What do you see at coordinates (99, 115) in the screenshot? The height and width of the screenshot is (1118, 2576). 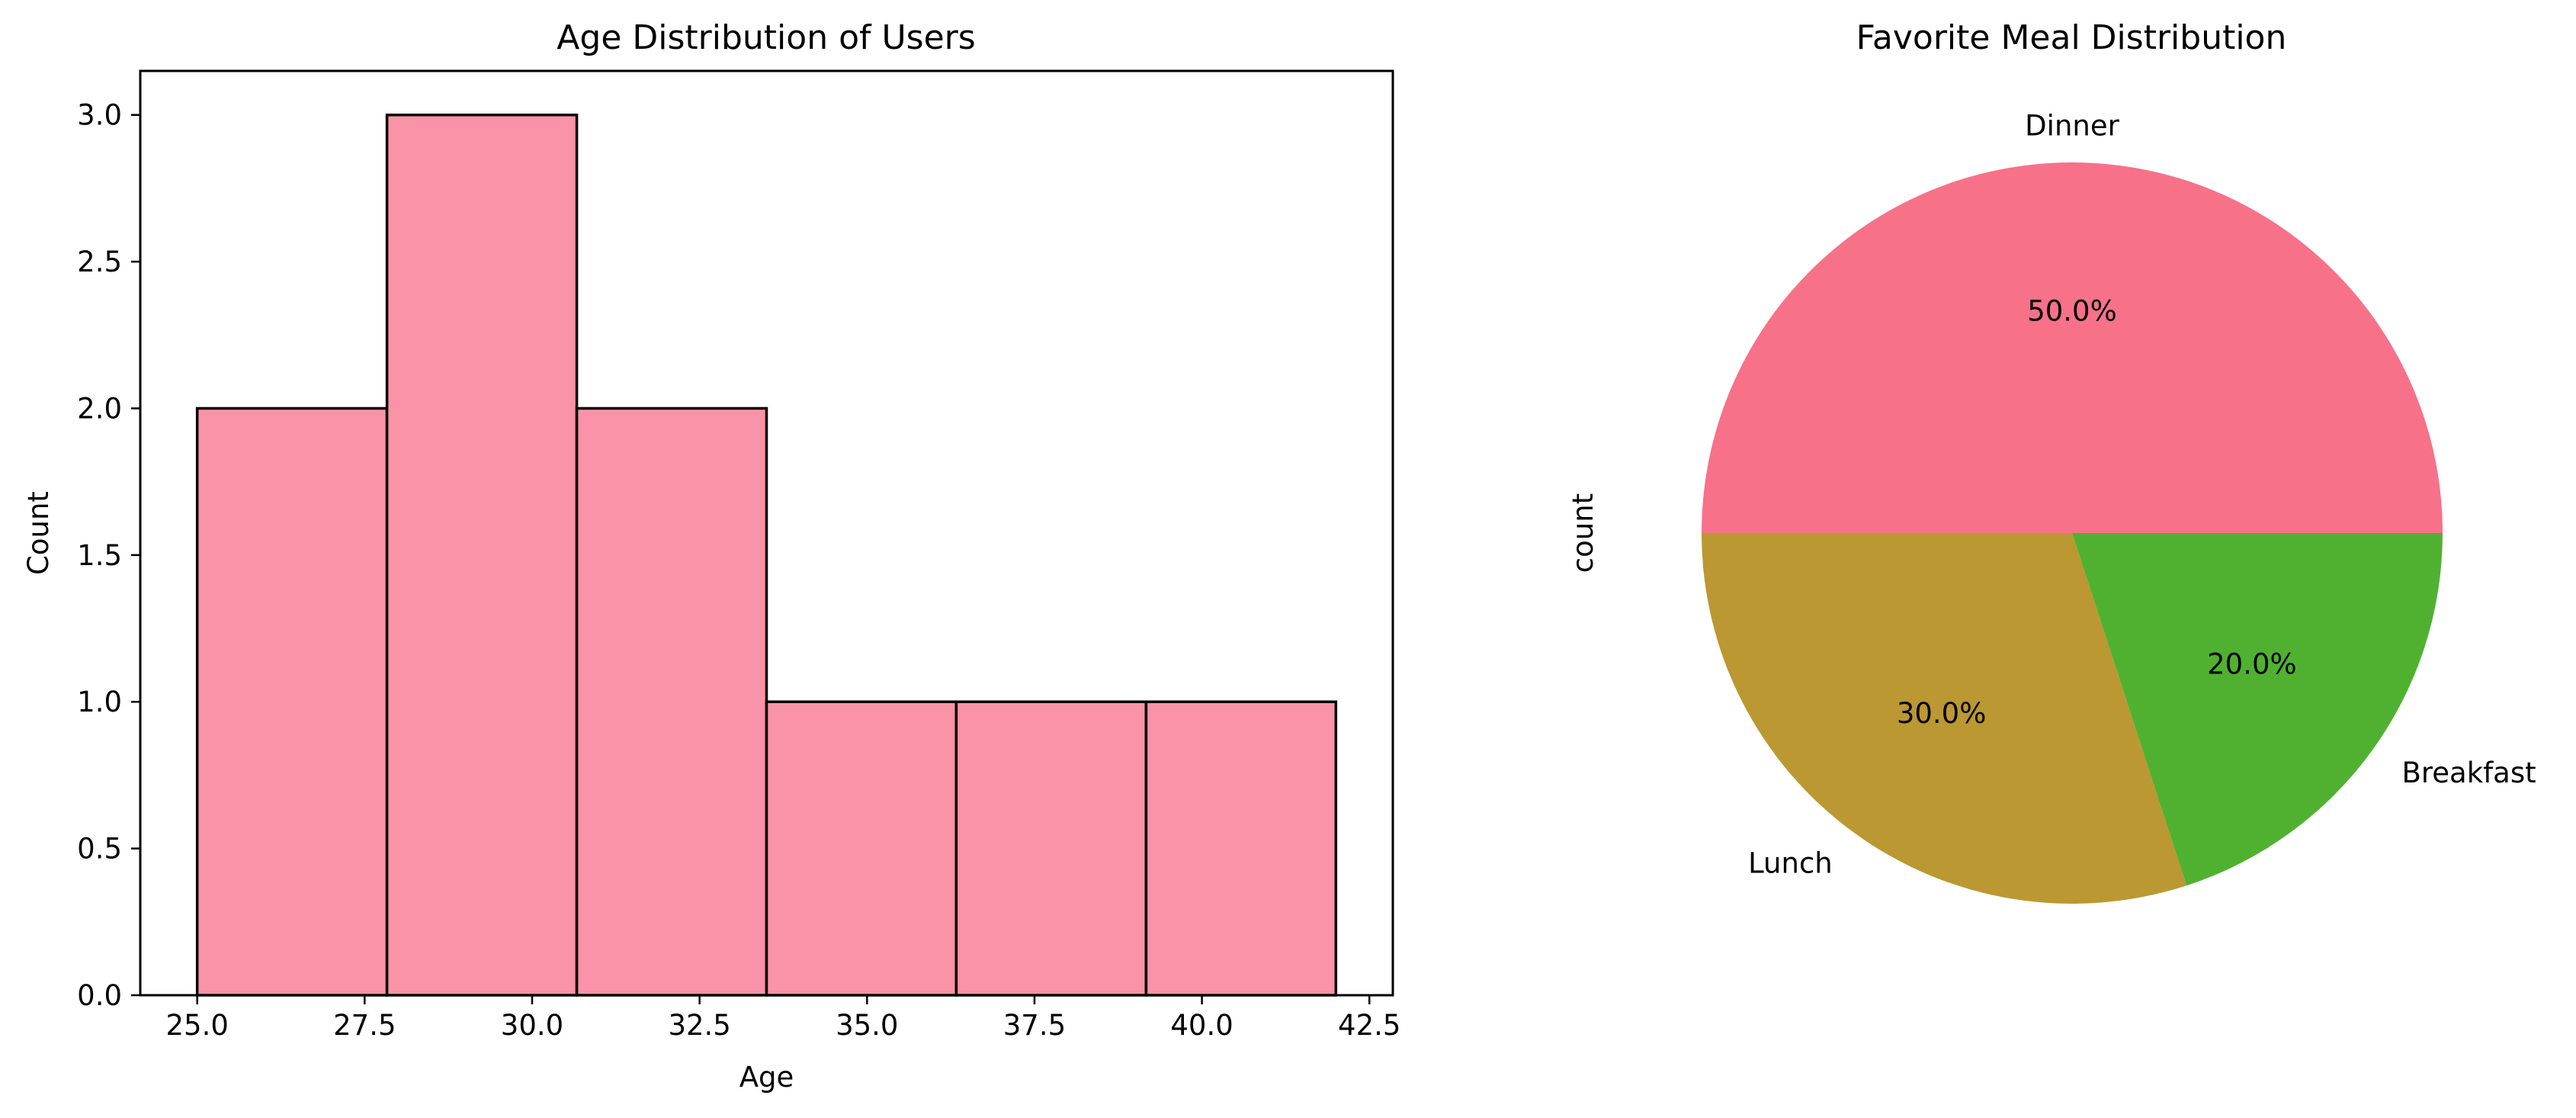 I see `y-tick-label: 3.0` at bounding box center [99, 115].